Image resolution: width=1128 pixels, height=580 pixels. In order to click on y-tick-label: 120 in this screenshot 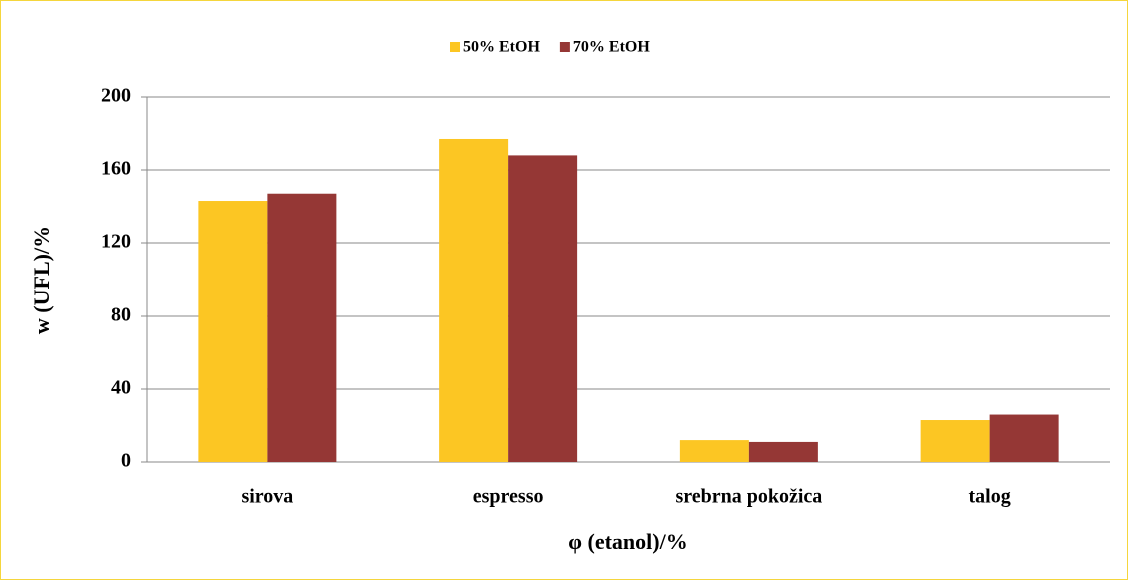, I will do `click(116, 242)`.